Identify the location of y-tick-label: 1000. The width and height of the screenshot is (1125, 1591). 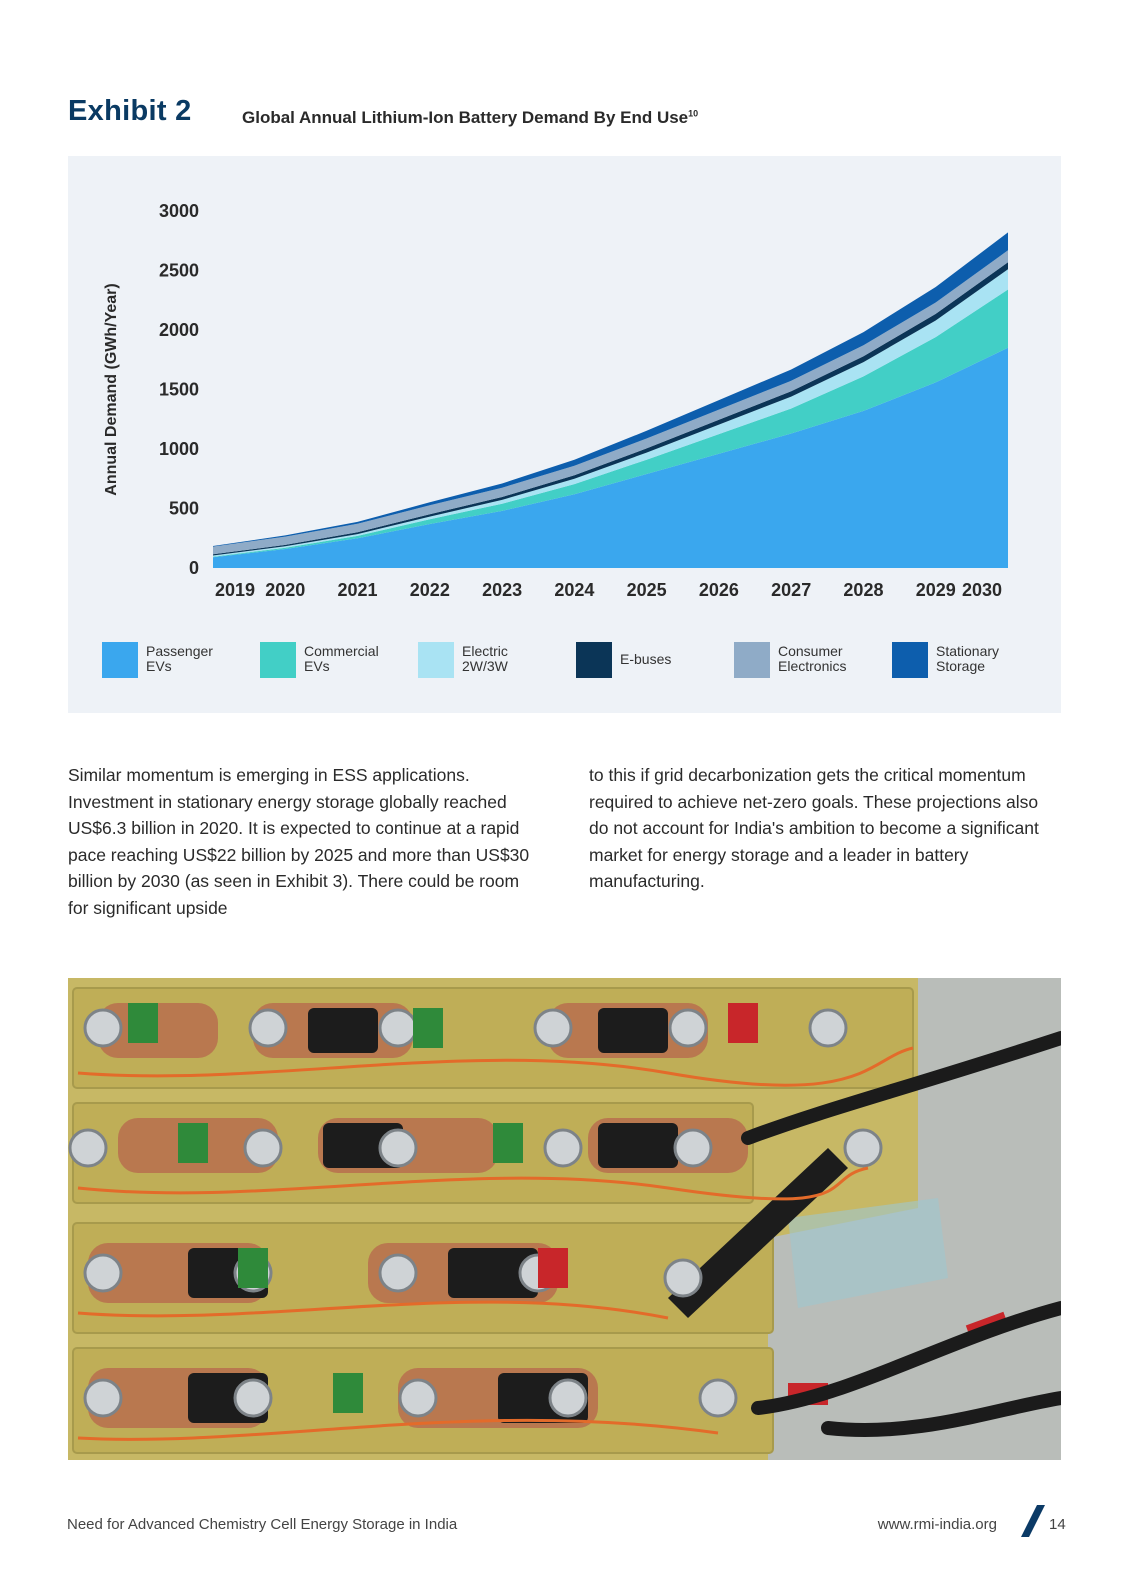
(179, 449).